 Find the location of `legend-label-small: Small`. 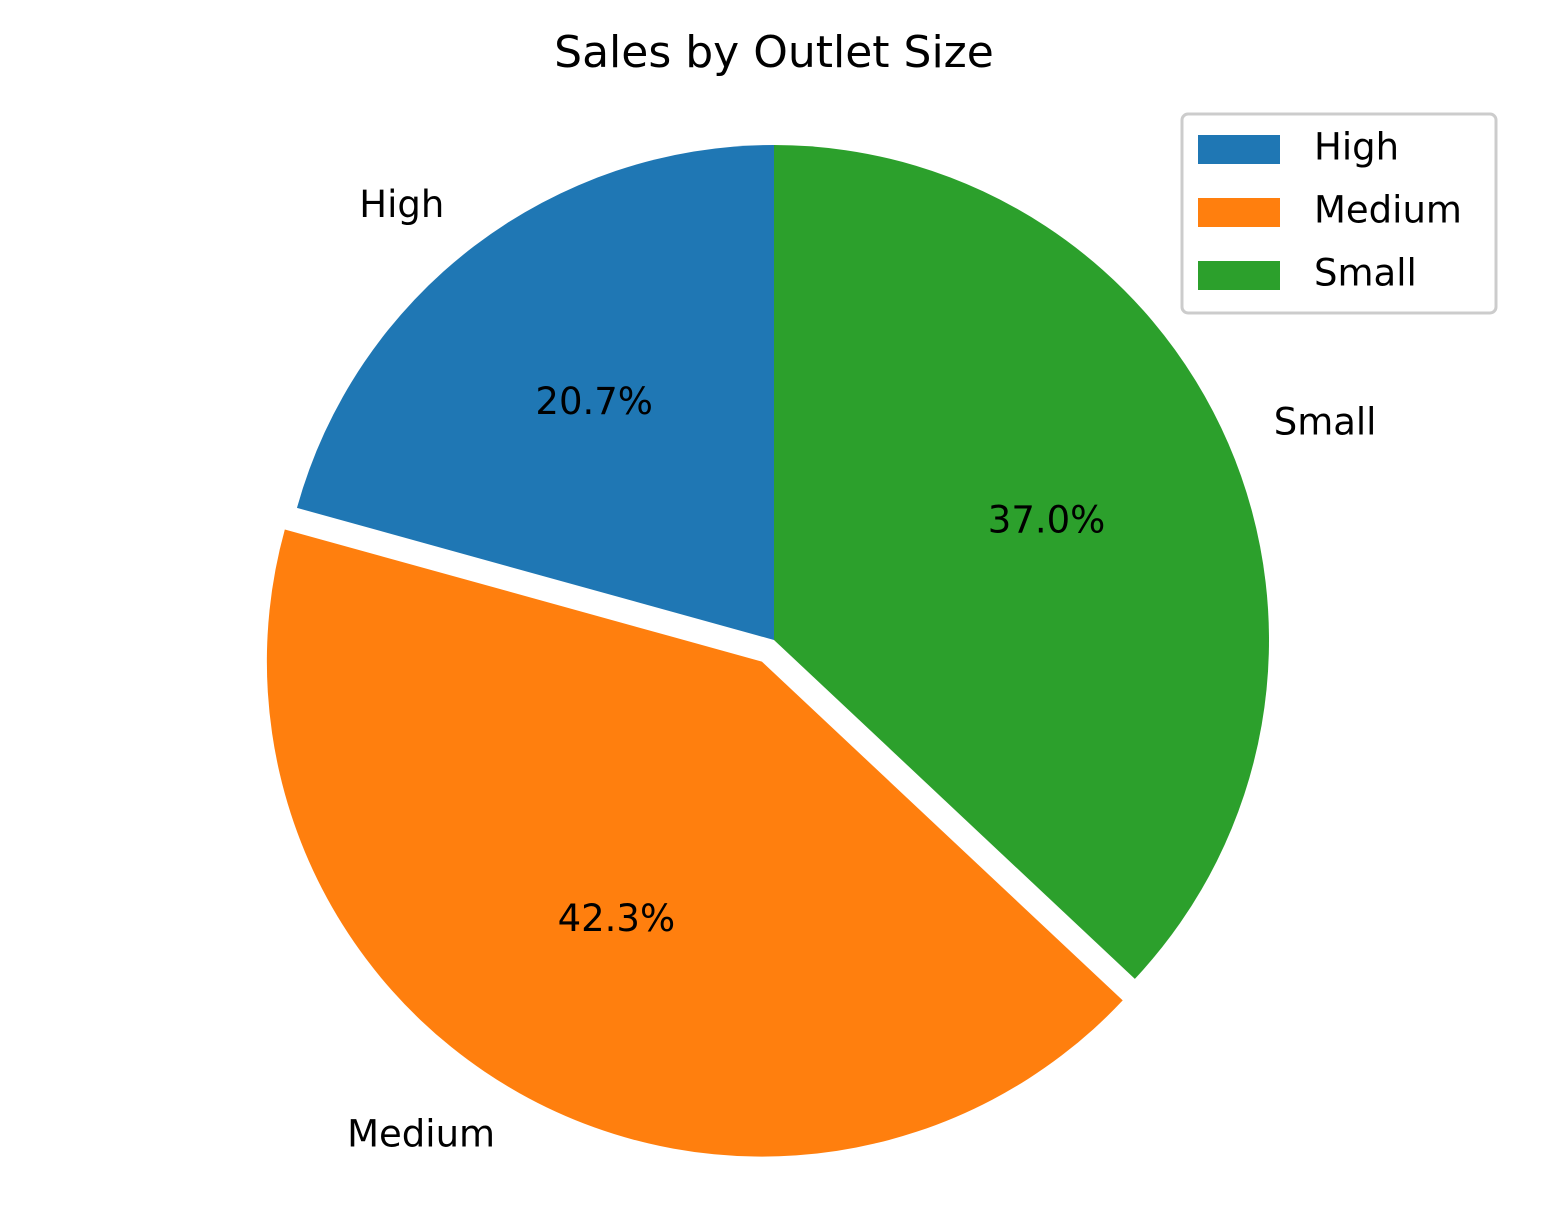

legend-label-small: Small is located at coordinates (1365, 273).